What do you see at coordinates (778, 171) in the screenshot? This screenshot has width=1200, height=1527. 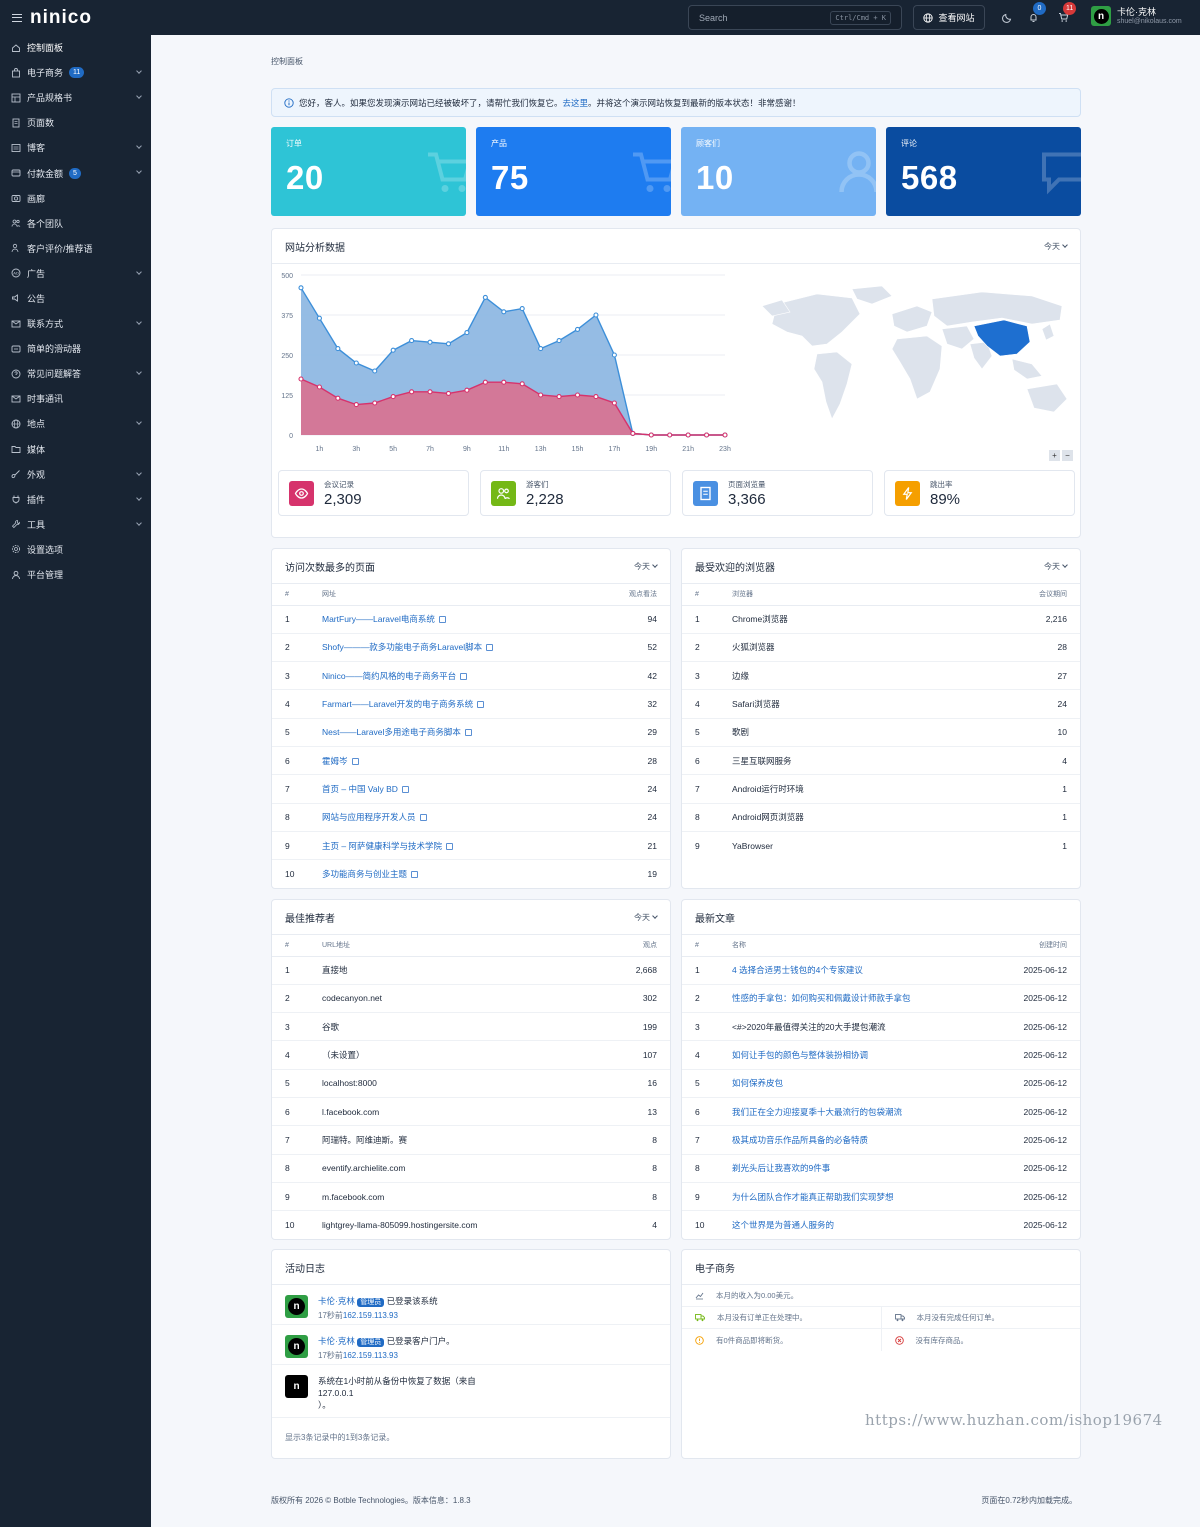 I see `stat-card: 顾客们 10` at bounding box center [778, 171].